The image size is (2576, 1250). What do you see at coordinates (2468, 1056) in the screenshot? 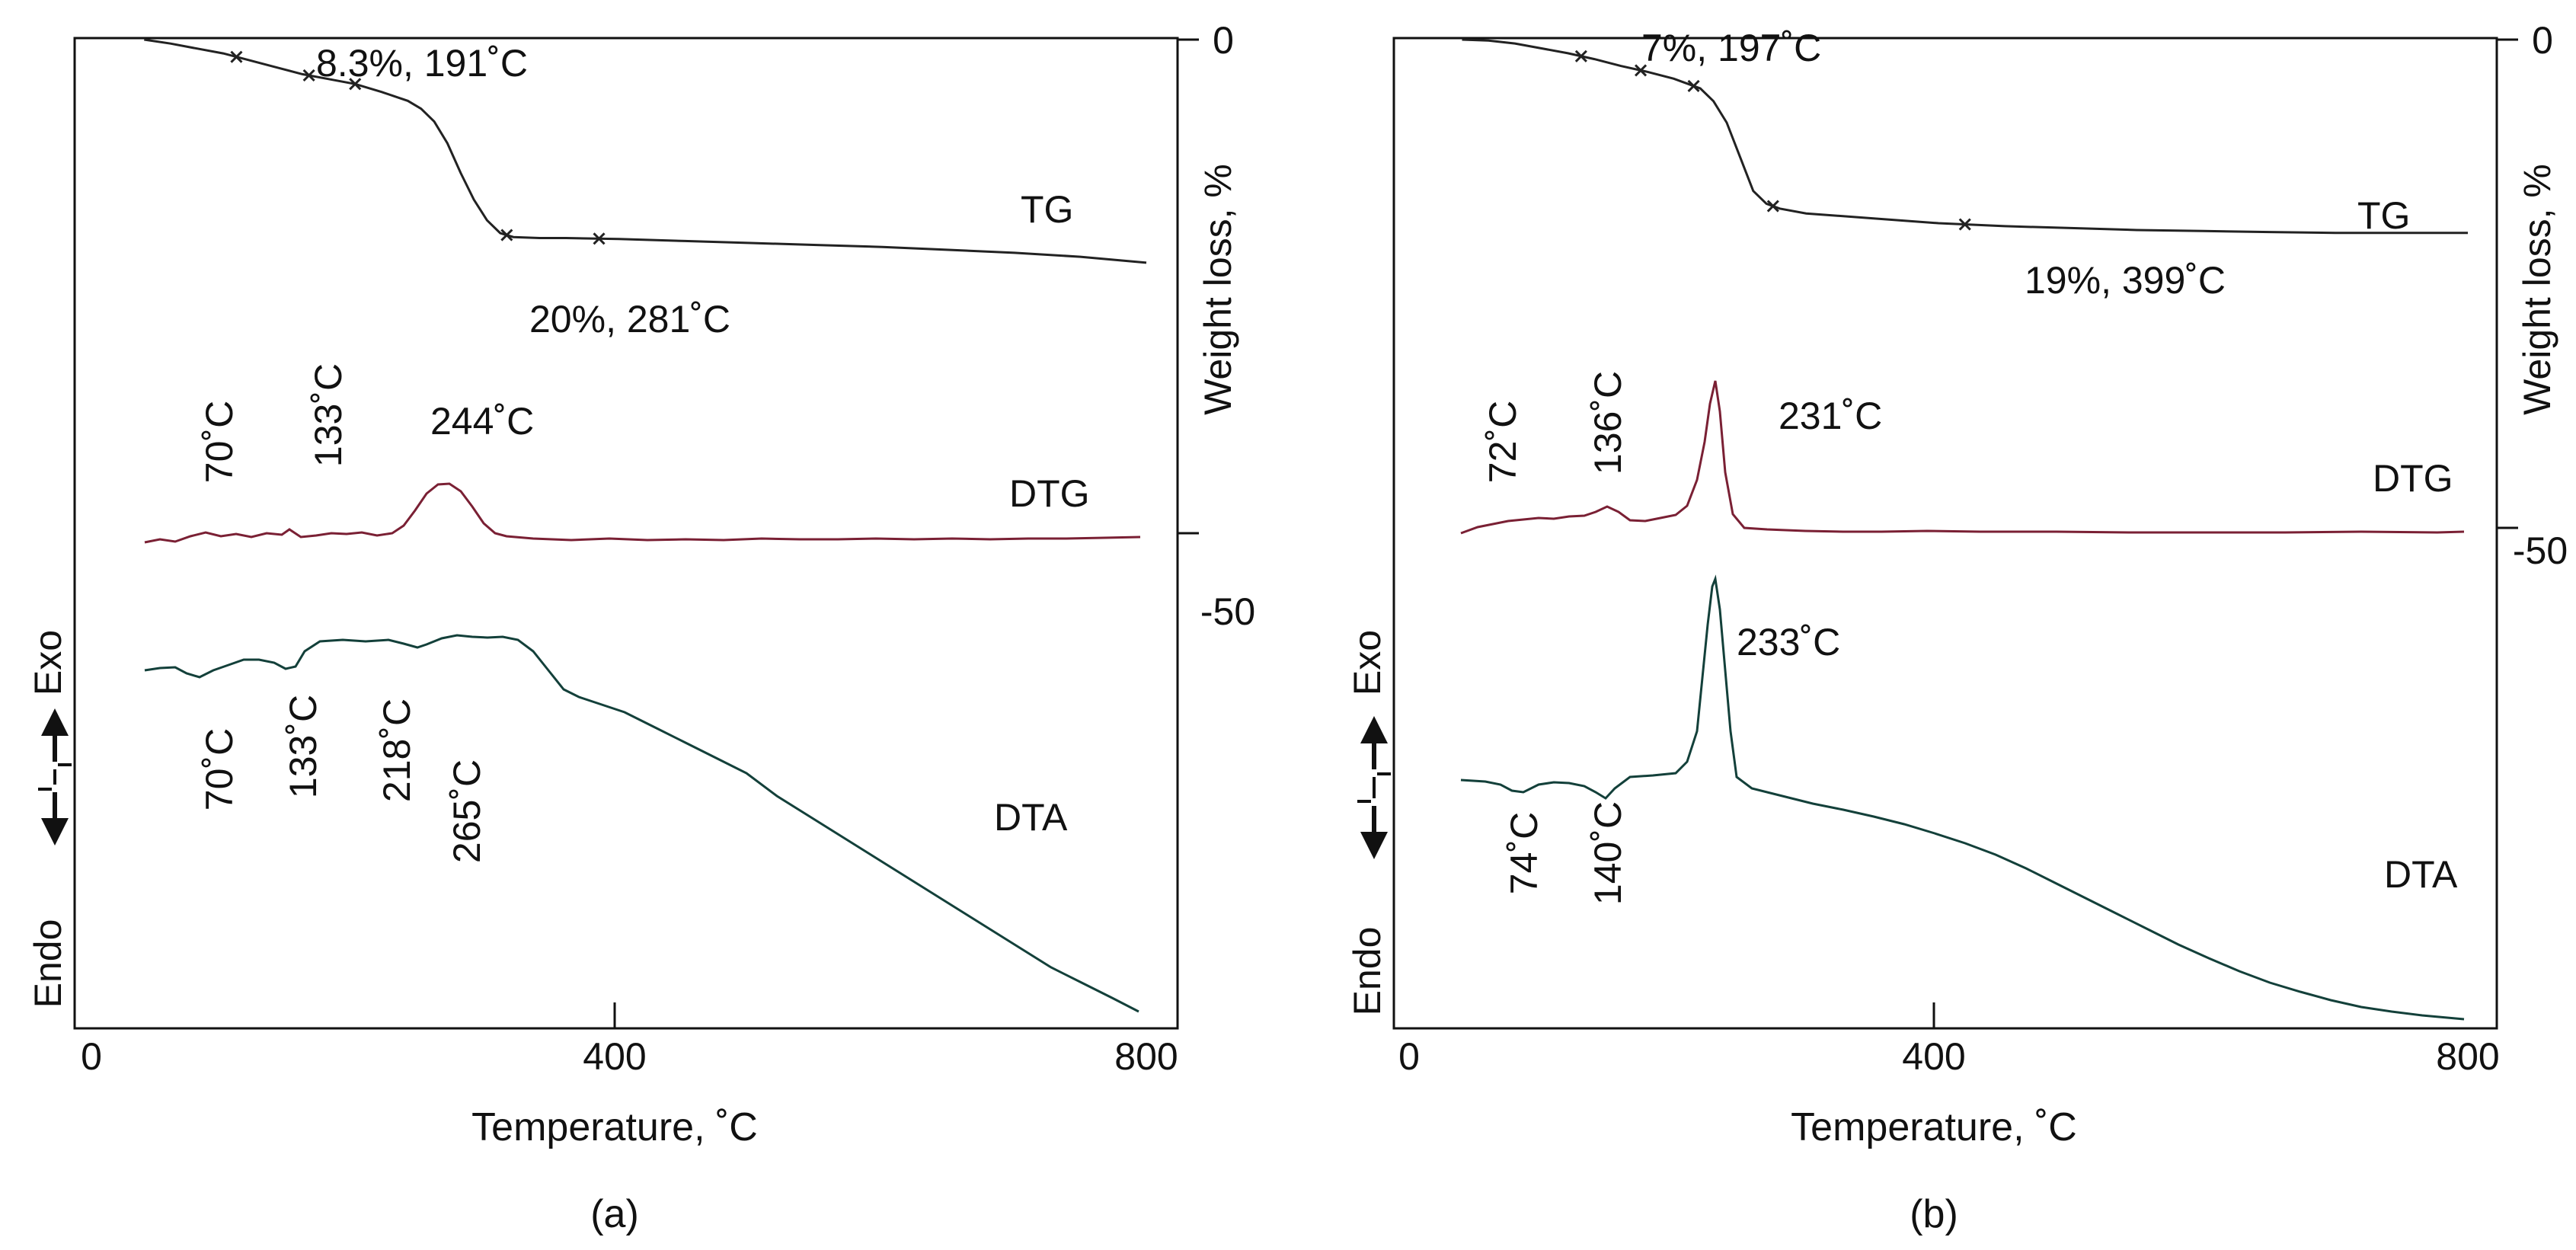
I see `x-tick-label-b-800: 800` at bounding box center [2468, 1056].